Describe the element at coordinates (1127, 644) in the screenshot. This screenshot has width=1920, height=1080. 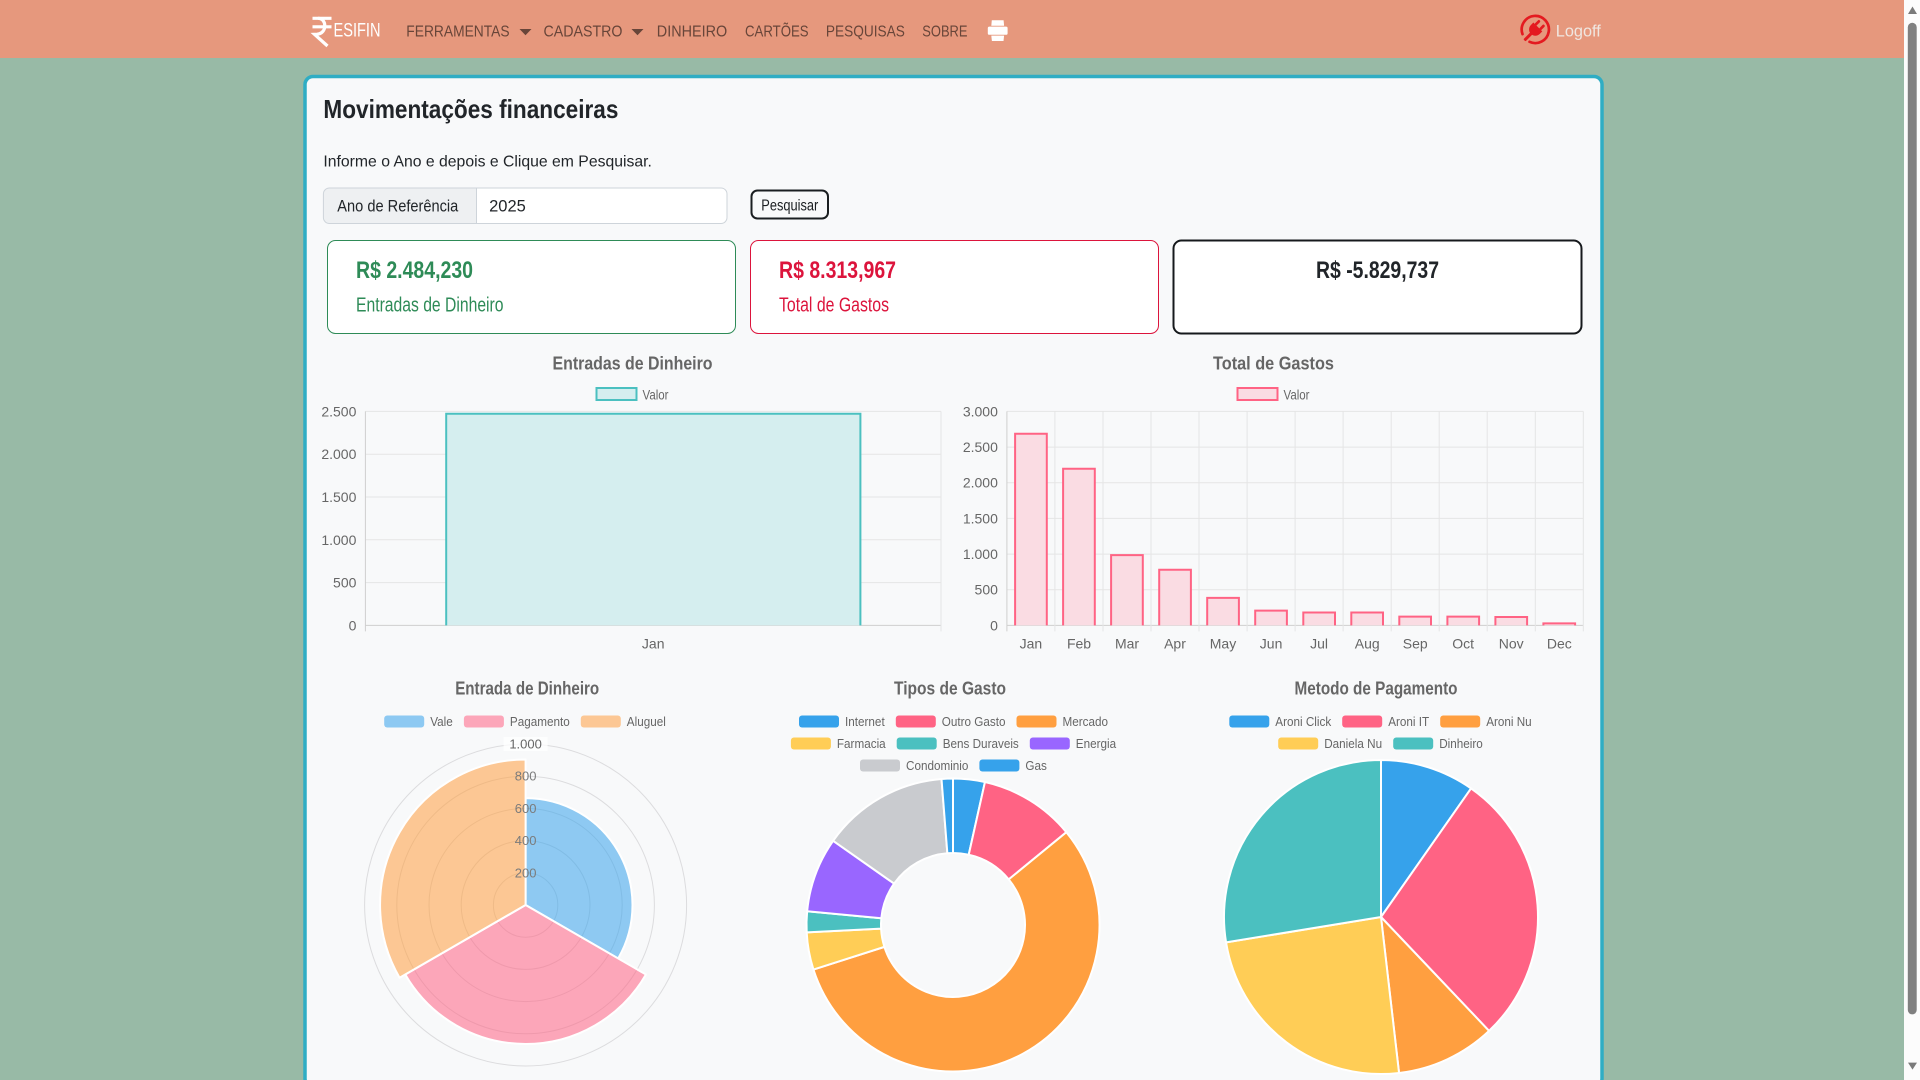
I see `svg-text: Mar` at that location.